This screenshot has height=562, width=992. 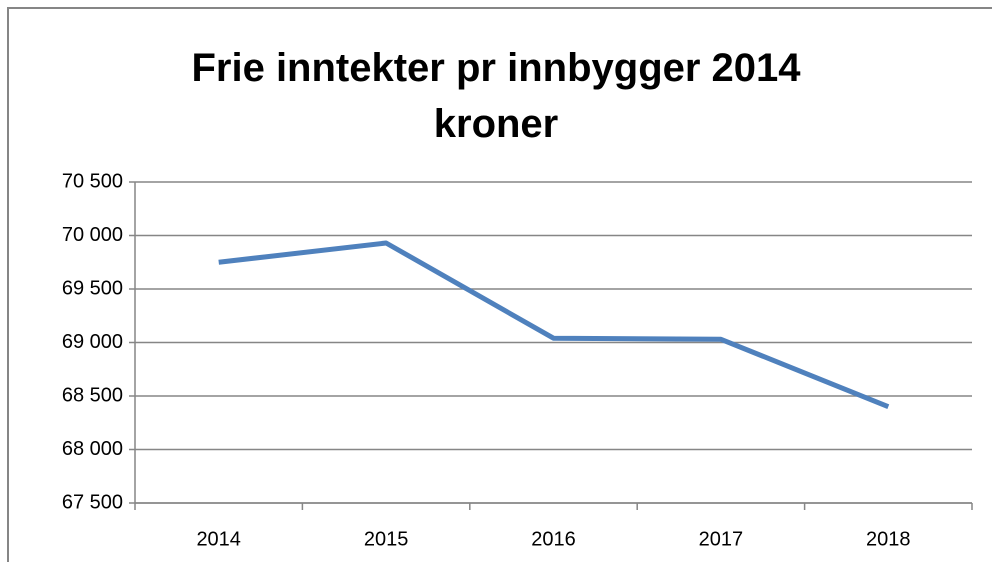 I want to click on y-tick-label: 70 500, so click(x=92, y=181).